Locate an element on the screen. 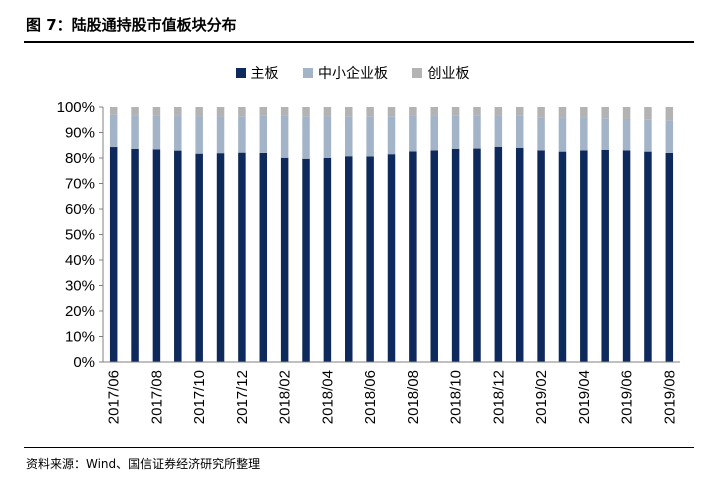  y-tick-label: 20% is located at coordinates (80, 311).